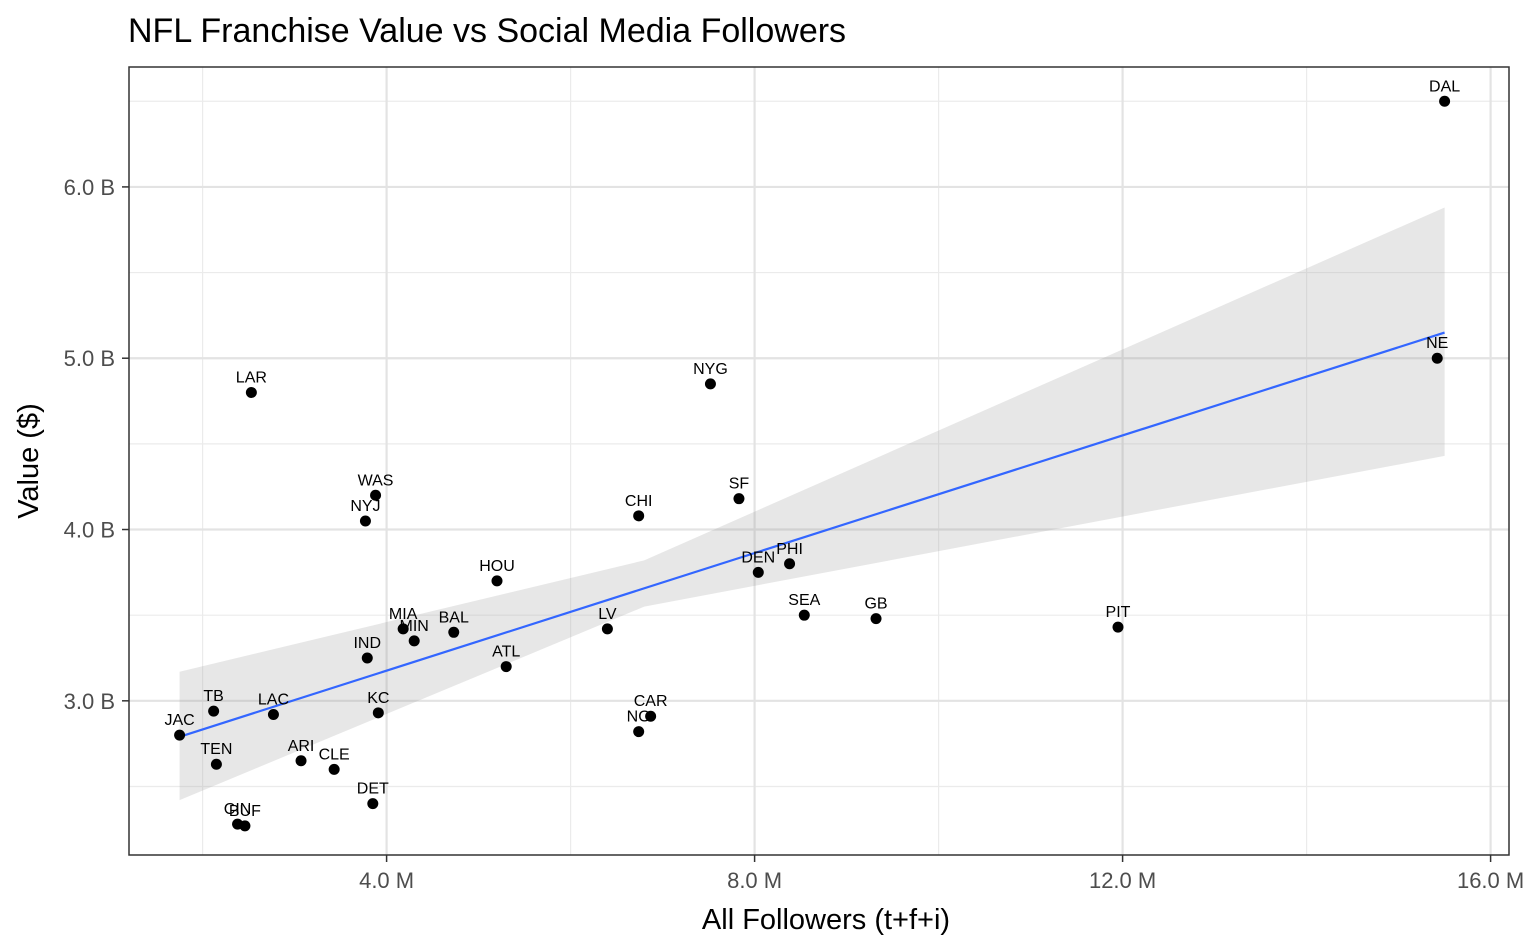  Describe the element at coordinates (497, 566) in the screenshot. I see `point-label-hou: HOU` at that location.